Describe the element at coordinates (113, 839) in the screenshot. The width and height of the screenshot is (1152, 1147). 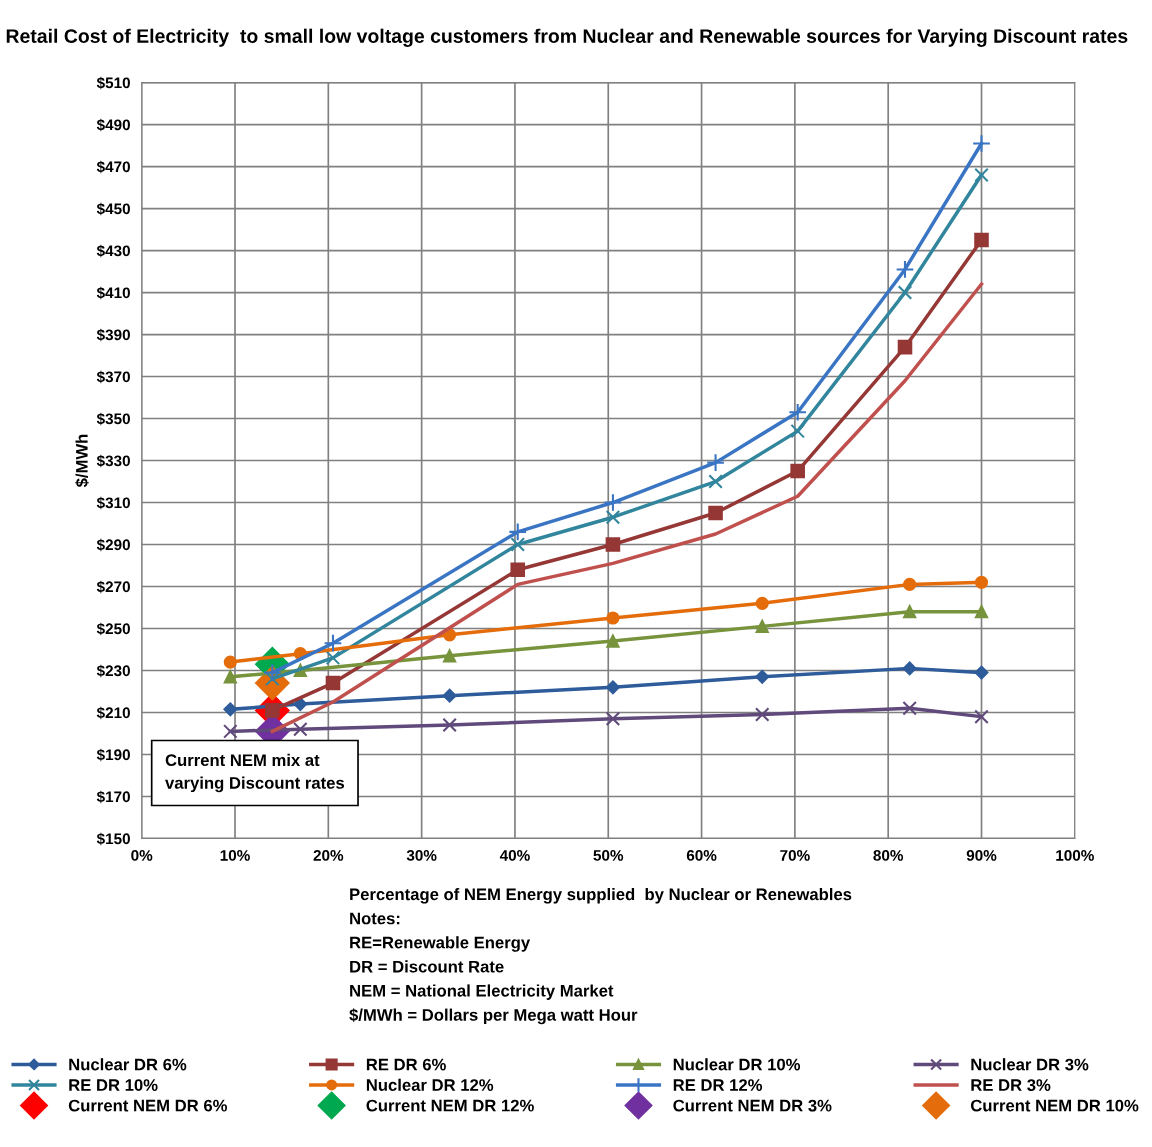
I see `y-tick-label: $150` at that location.